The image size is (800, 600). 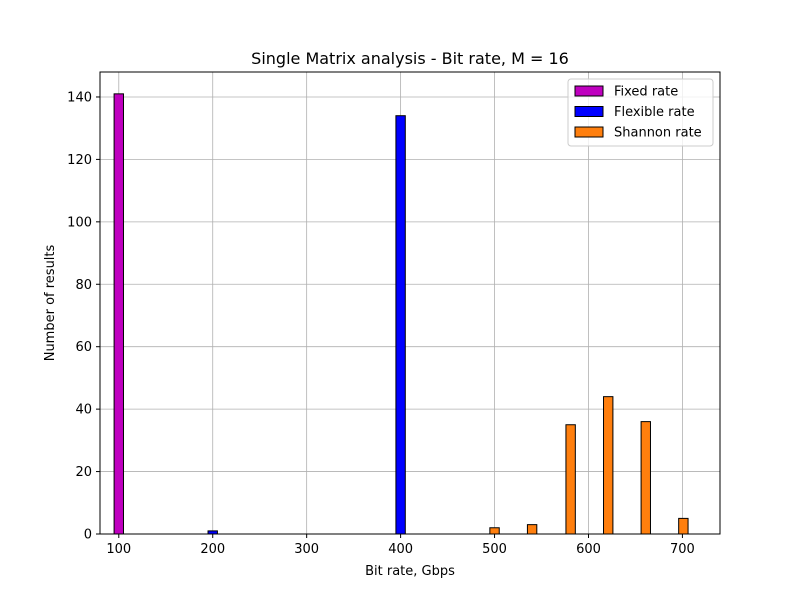 I want to click on x-axis-ticks: 100 200 300 400 500 600 700, so click(x=400, y=545).